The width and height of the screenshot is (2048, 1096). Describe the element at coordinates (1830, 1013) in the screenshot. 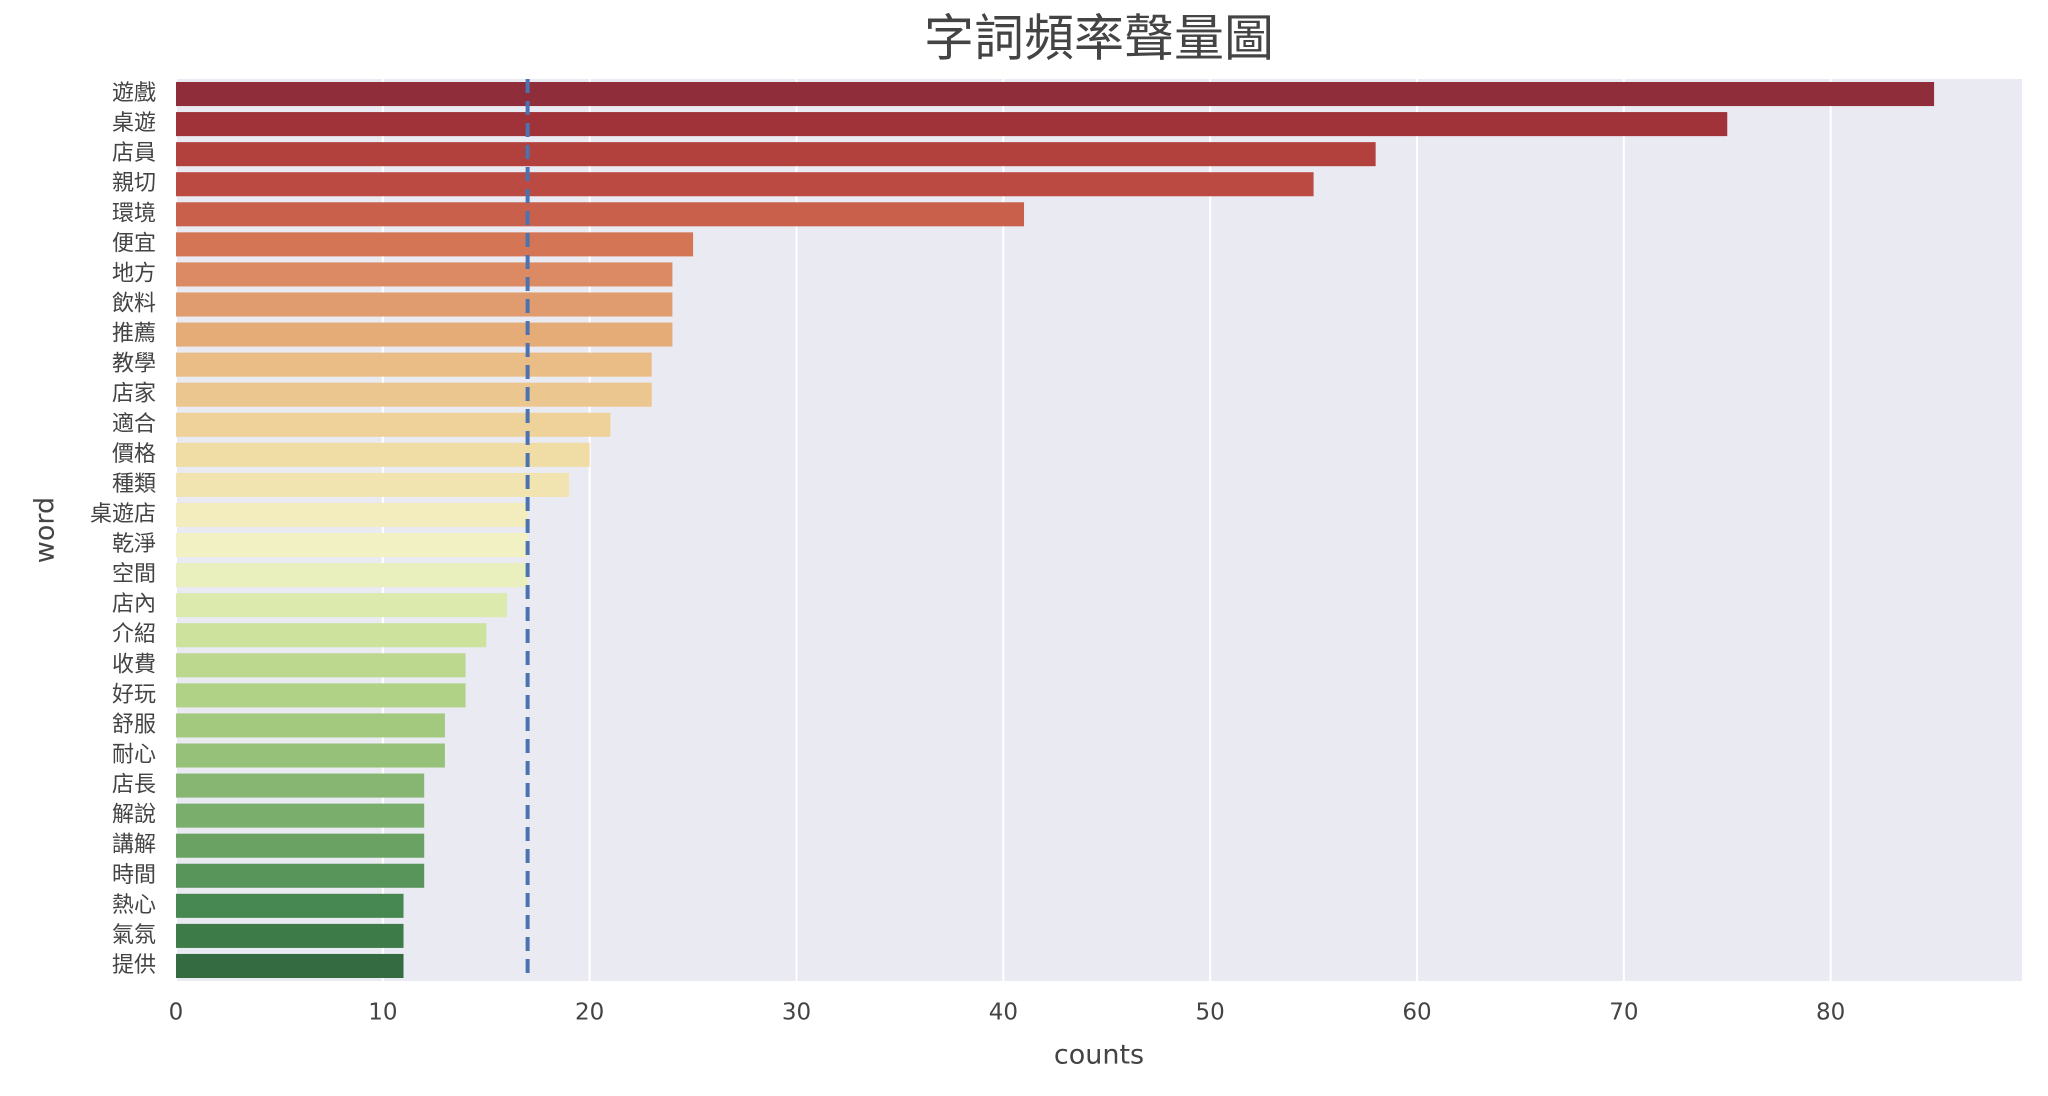

I see `x-tick-label: 80` at that location.